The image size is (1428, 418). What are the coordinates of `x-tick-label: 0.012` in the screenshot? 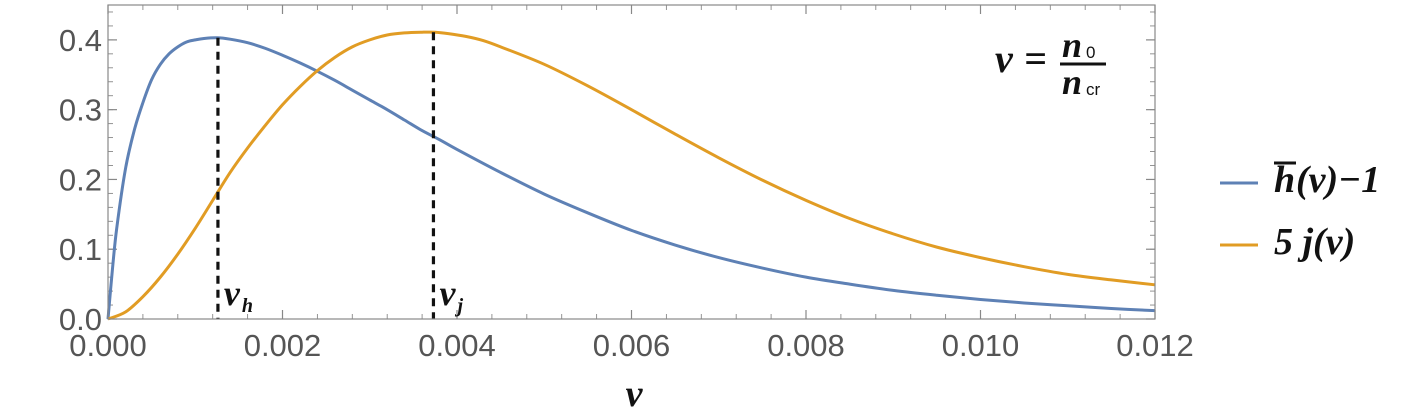 It's located at (1155, 345).